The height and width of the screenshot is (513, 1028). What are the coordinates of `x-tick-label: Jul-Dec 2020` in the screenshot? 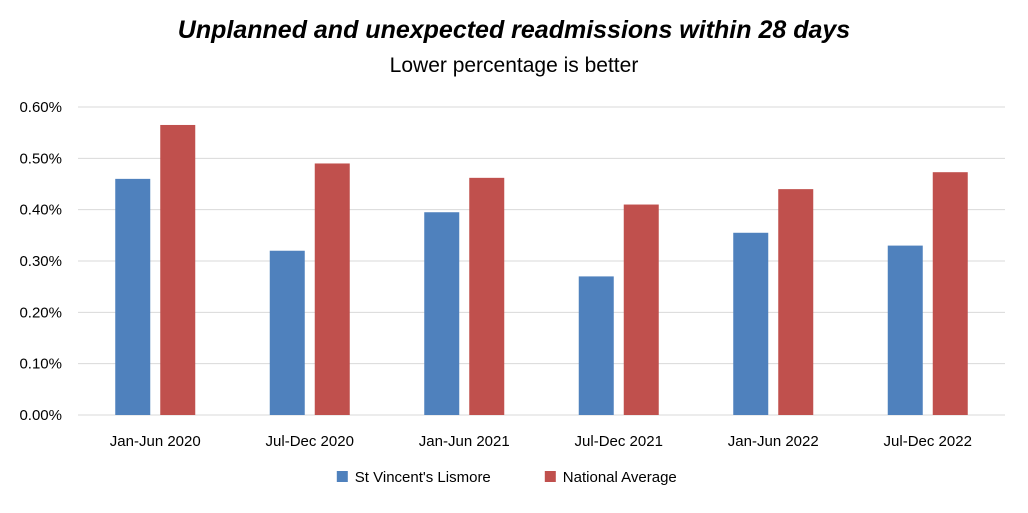 It's located at (310, 441).